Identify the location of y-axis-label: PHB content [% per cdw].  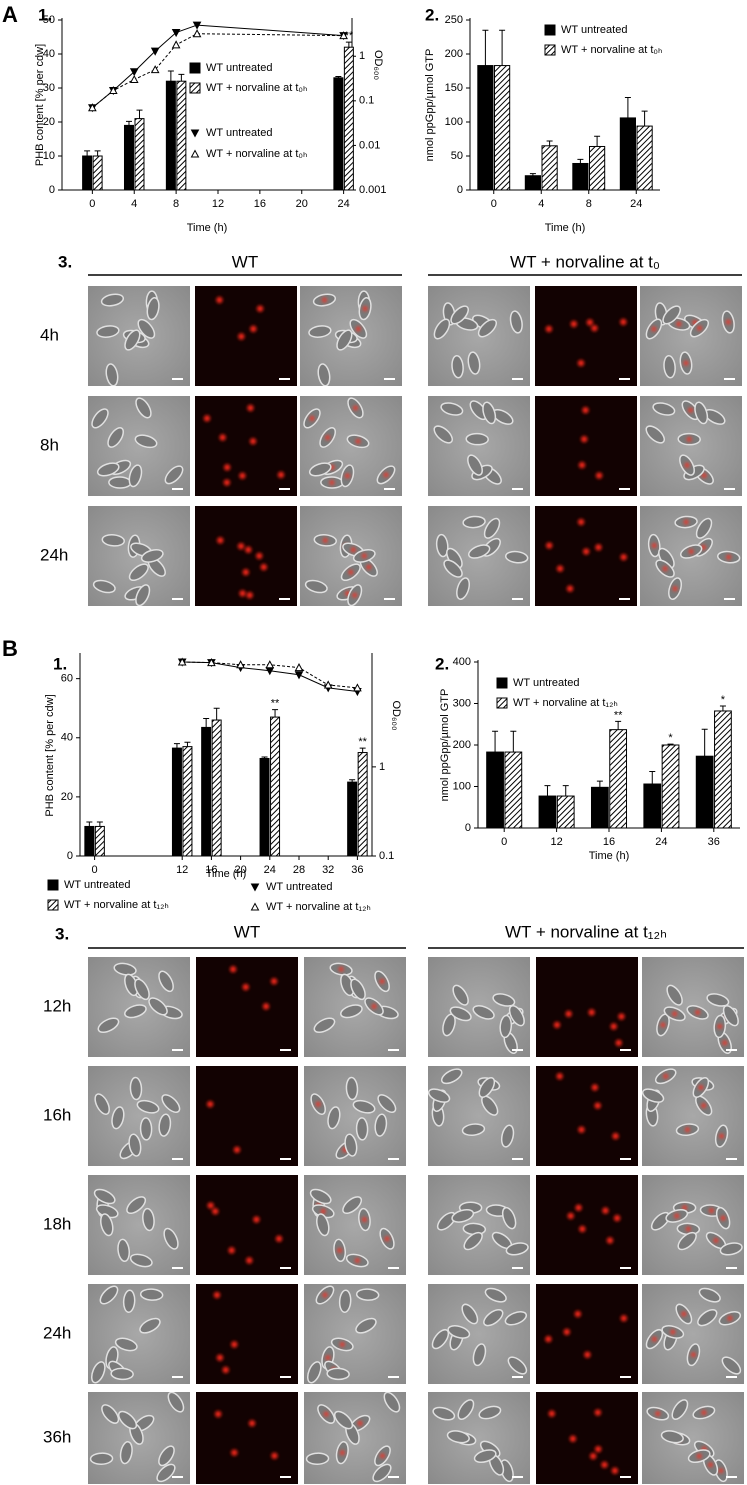
(40, 105).